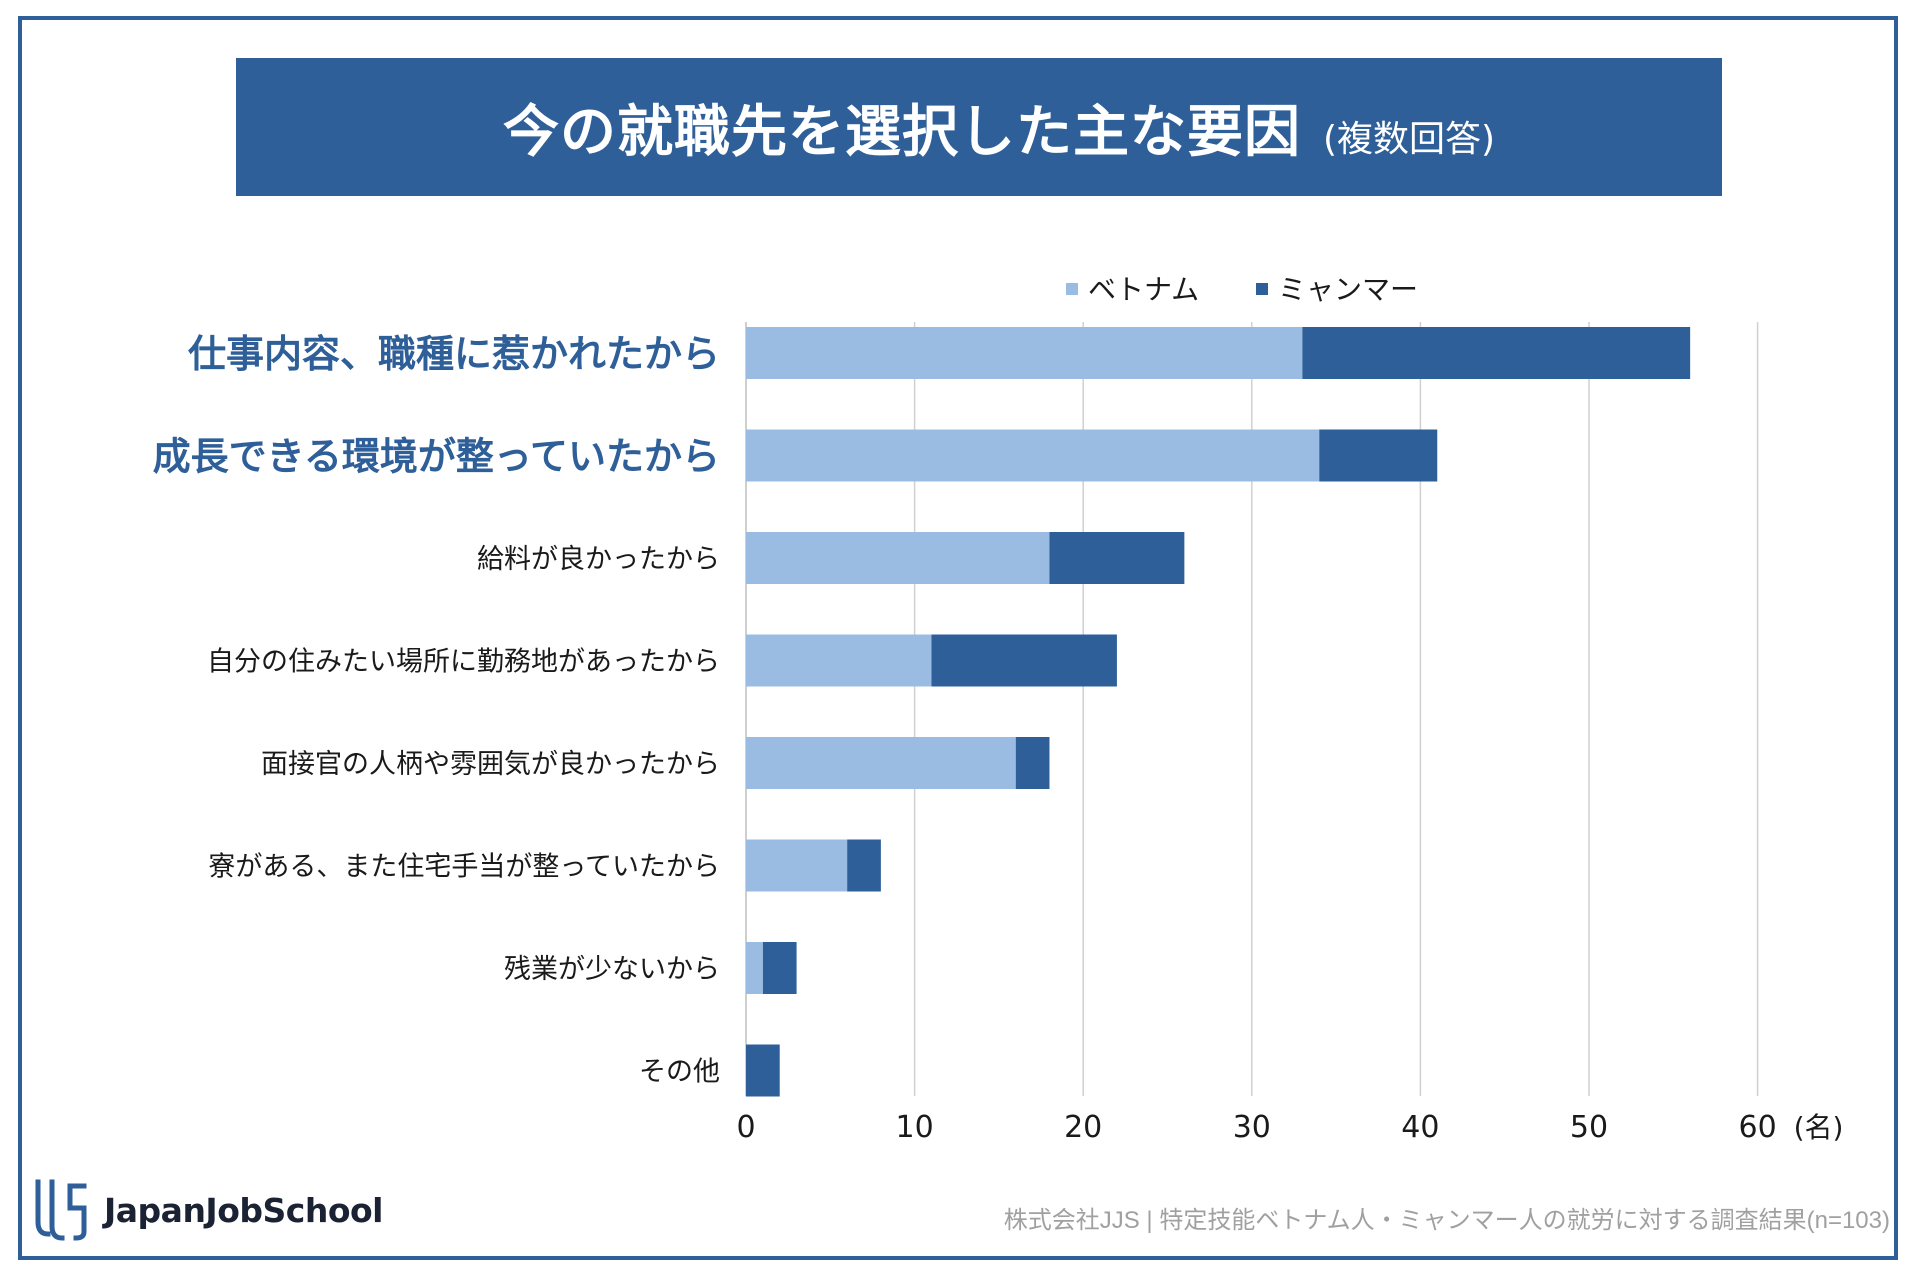  I want to click on legend-label: ベトナム, so click(1143, 289).